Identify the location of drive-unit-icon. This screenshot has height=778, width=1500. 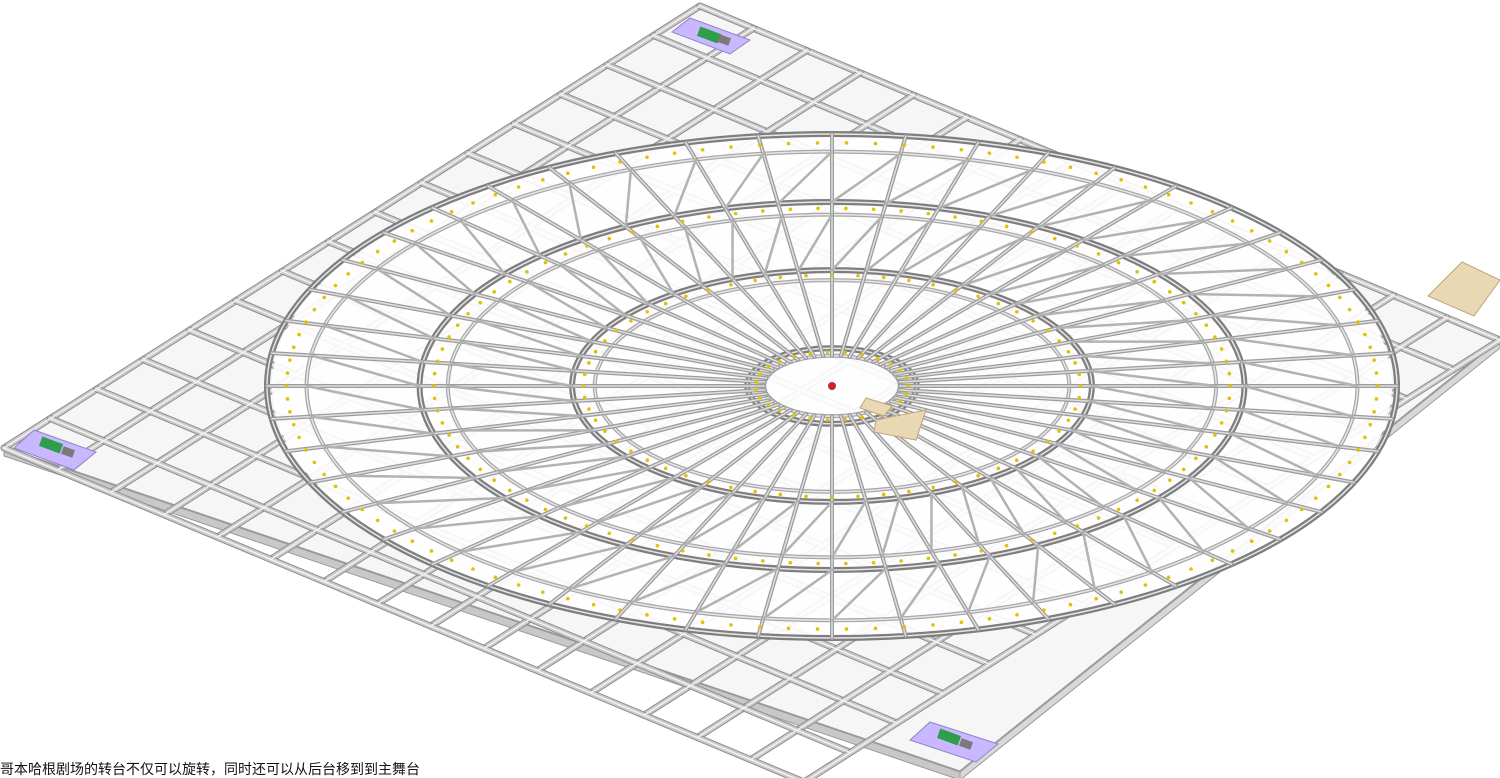
(55, 450).